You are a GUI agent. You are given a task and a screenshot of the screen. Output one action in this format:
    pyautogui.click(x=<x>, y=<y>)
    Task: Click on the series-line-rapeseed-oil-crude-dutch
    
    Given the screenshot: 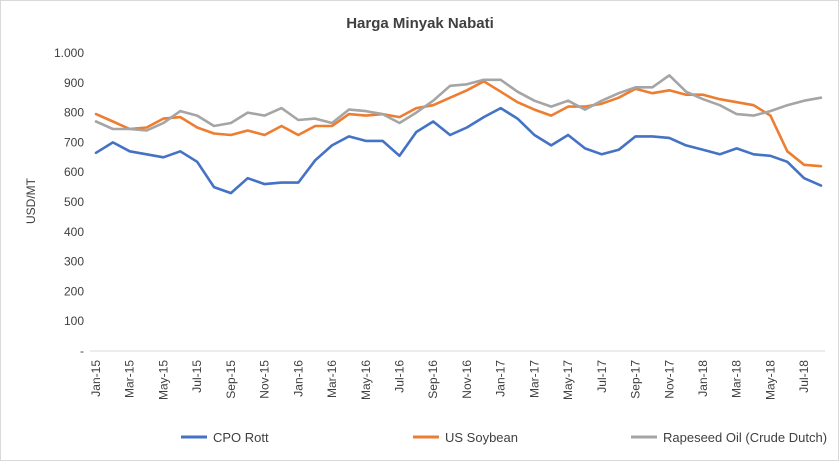 What is the action you would take?
    pyautogui.click(x=458, y=103)
    